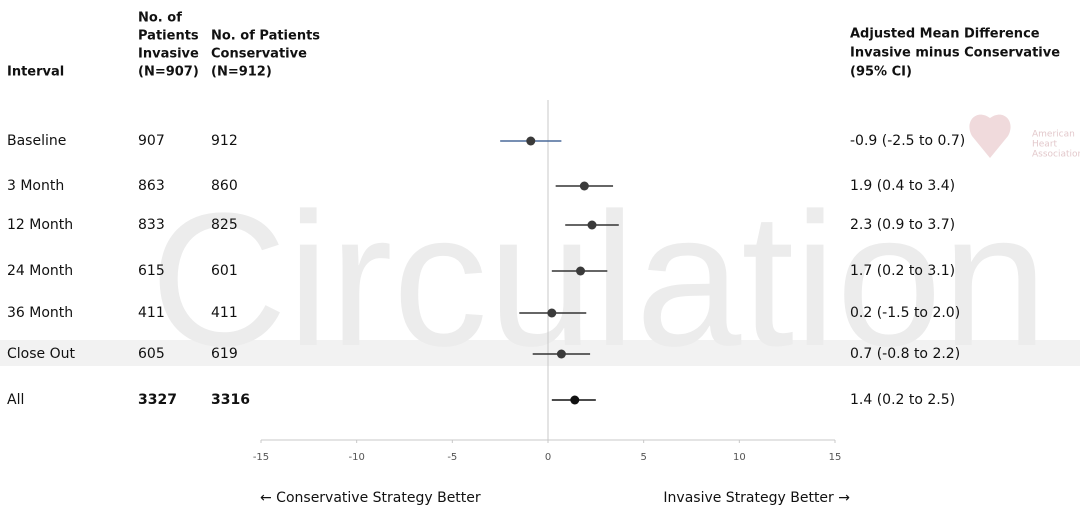  I want to click on column-header: (N=907), so click(168, 72).